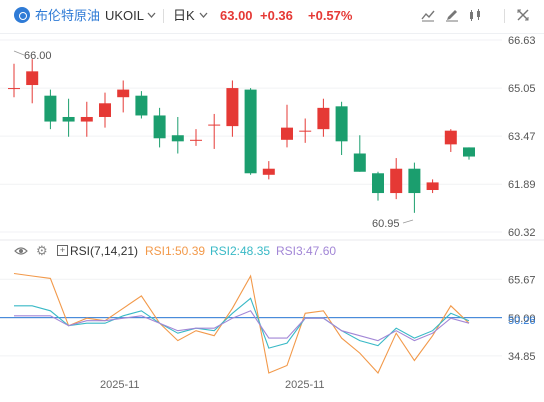 Image resolution: width=544 pixels, height=402 pixels. I want to click on x-label-2: 2025-11, so click(305, 385).